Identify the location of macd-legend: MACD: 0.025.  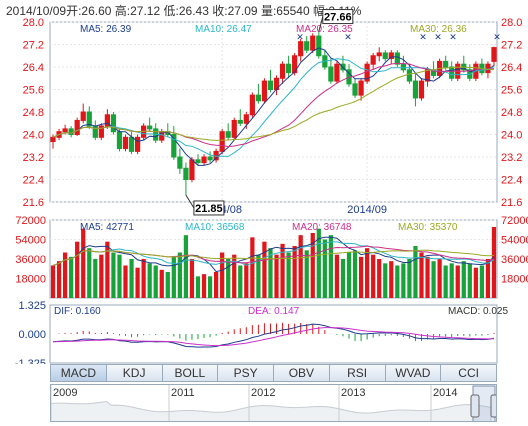
(478, 311).